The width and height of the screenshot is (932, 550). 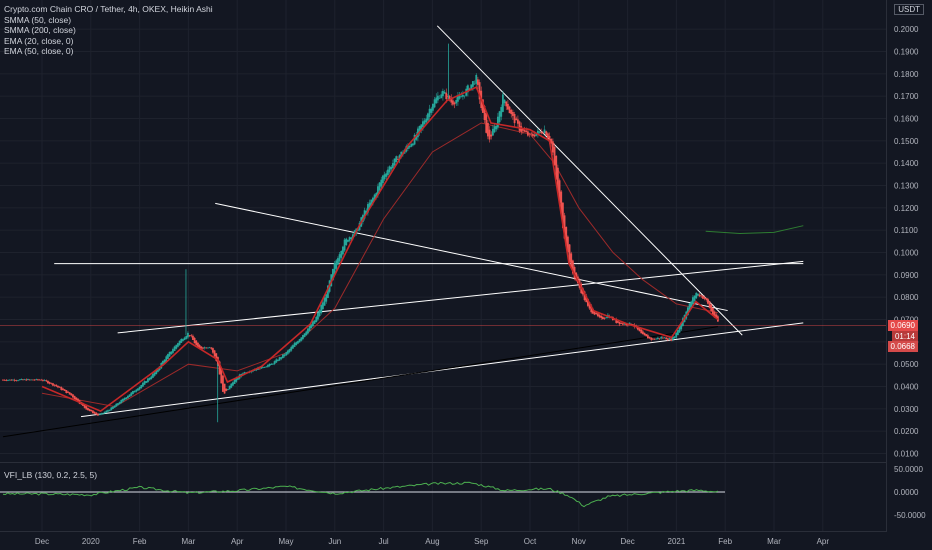 What do you see at coordinates (39, 40) in the screenshot?
I see `indicator-ema-20: EMA (20, close, 0)` at bounding box center [39, 40].